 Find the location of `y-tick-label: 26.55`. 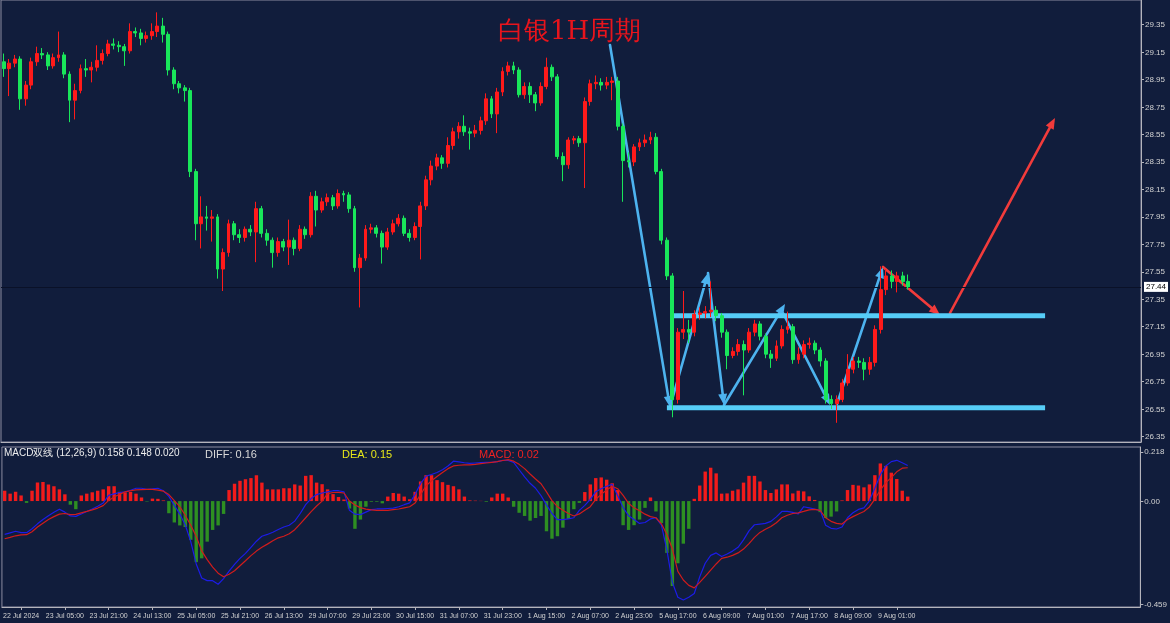

y-tick-label: 26.55 is located at coordinates (1155, 409).